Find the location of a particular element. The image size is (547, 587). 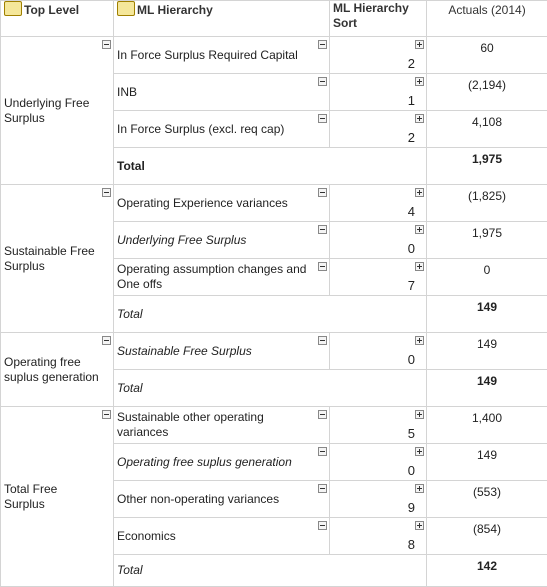

name-cell: INB is located at coordinates (222, 92).